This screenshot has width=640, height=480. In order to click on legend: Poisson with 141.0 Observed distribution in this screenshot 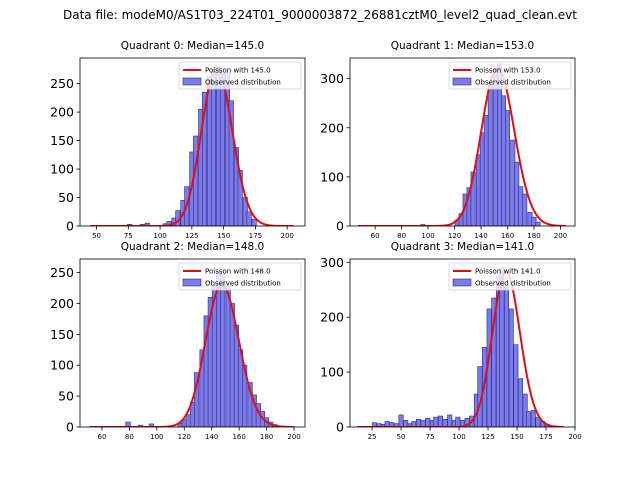, I will do `click(510, 276)`.